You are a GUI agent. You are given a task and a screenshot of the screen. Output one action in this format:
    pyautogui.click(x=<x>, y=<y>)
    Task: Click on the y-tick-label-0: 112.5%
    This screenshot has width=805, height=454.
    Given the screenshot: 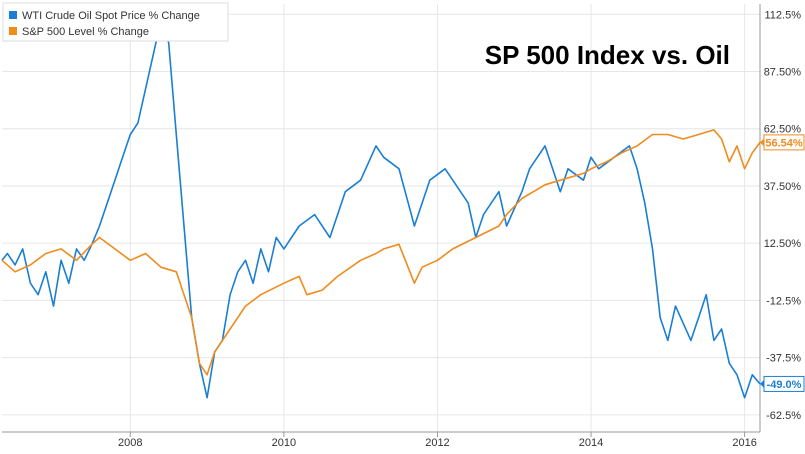 What is the action you would take?
    pyautogui.click(x=783, y=15)
    